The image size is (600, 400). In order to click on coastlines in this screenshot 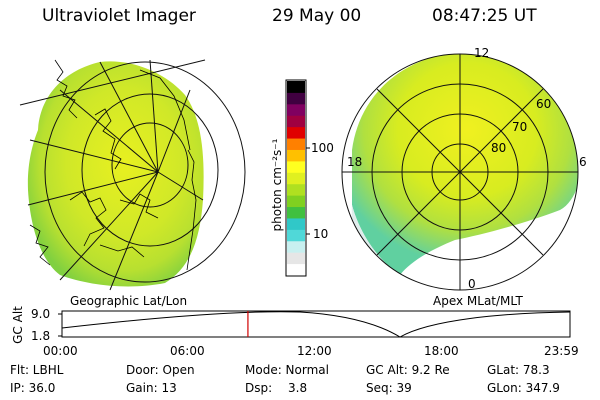, I will do `click(113, 165)`.